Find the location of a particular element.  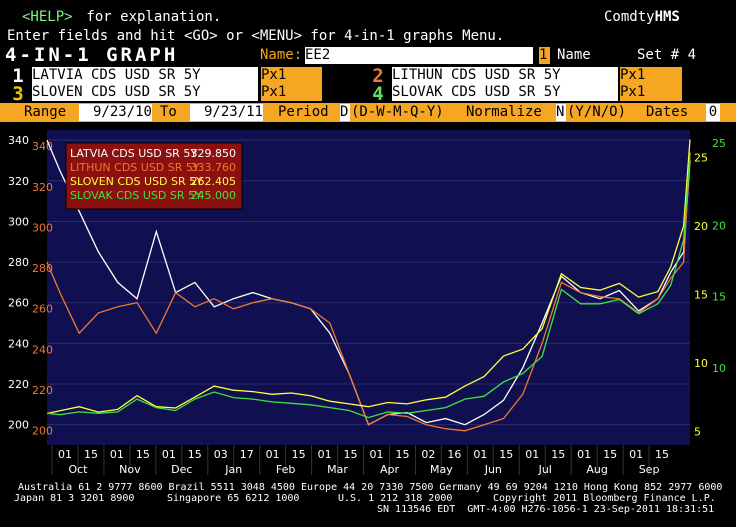

legend-value-1: 333.760 is located at coordinates (214, 167).